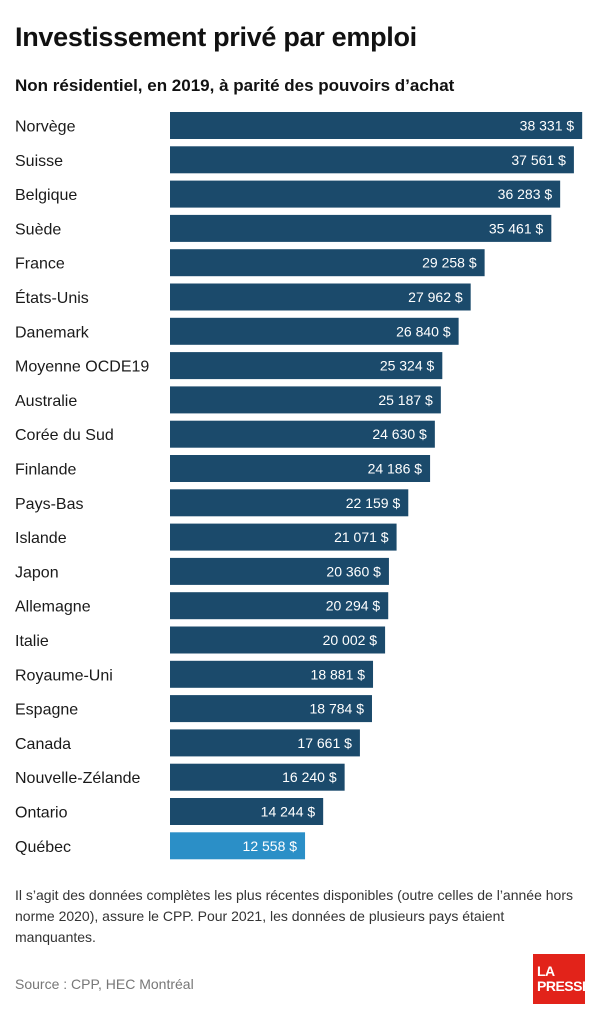 Image resolution: width=599 pixels, height=1024 pixels. I want to click on bar-pays-bas, so click(289, 503).